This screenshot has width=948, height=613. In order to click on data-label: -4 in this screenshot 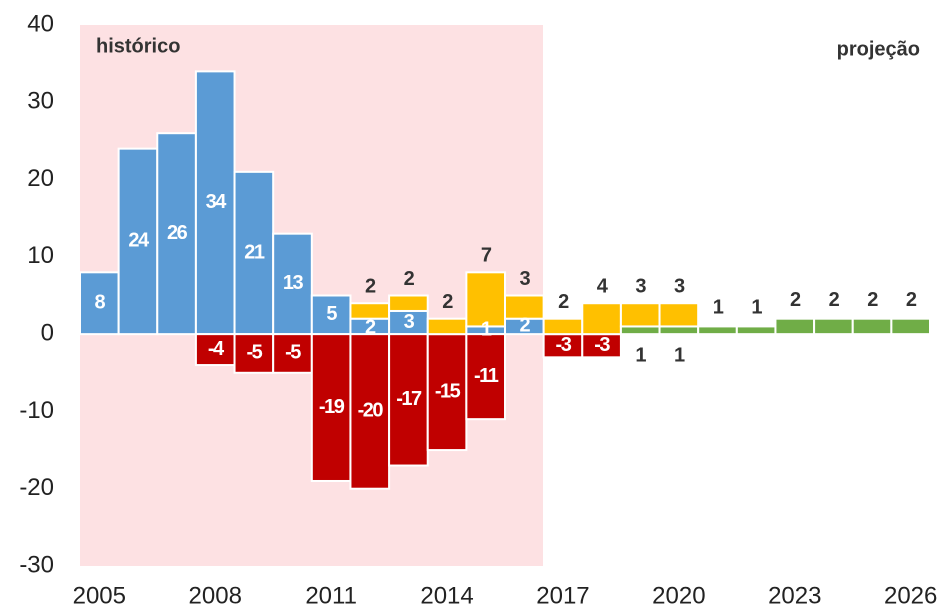, I will do `click(216, 349)`.